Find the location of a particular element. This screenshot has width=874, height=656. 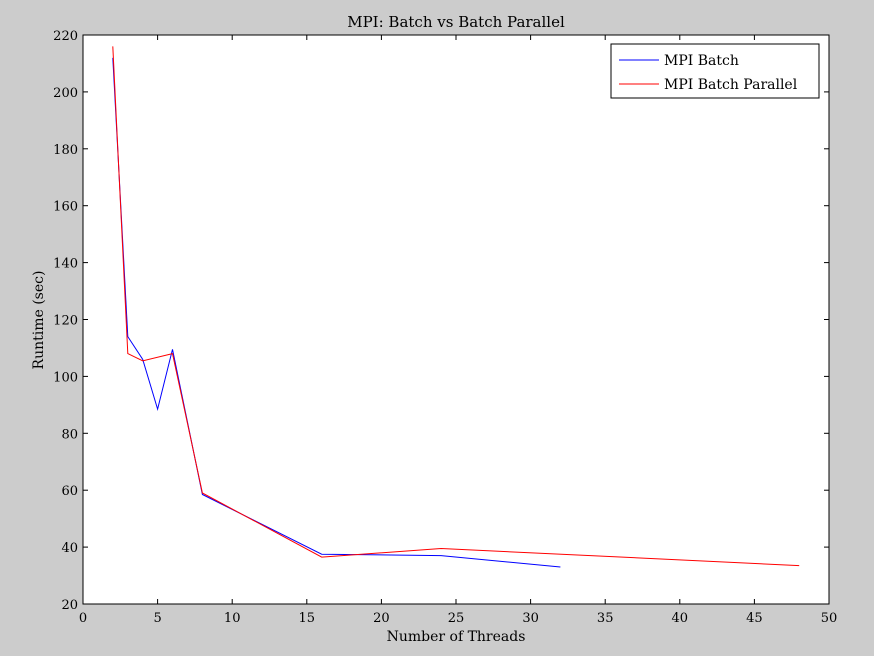

y-tick-label: 140 is located at coordinates (65, 264).